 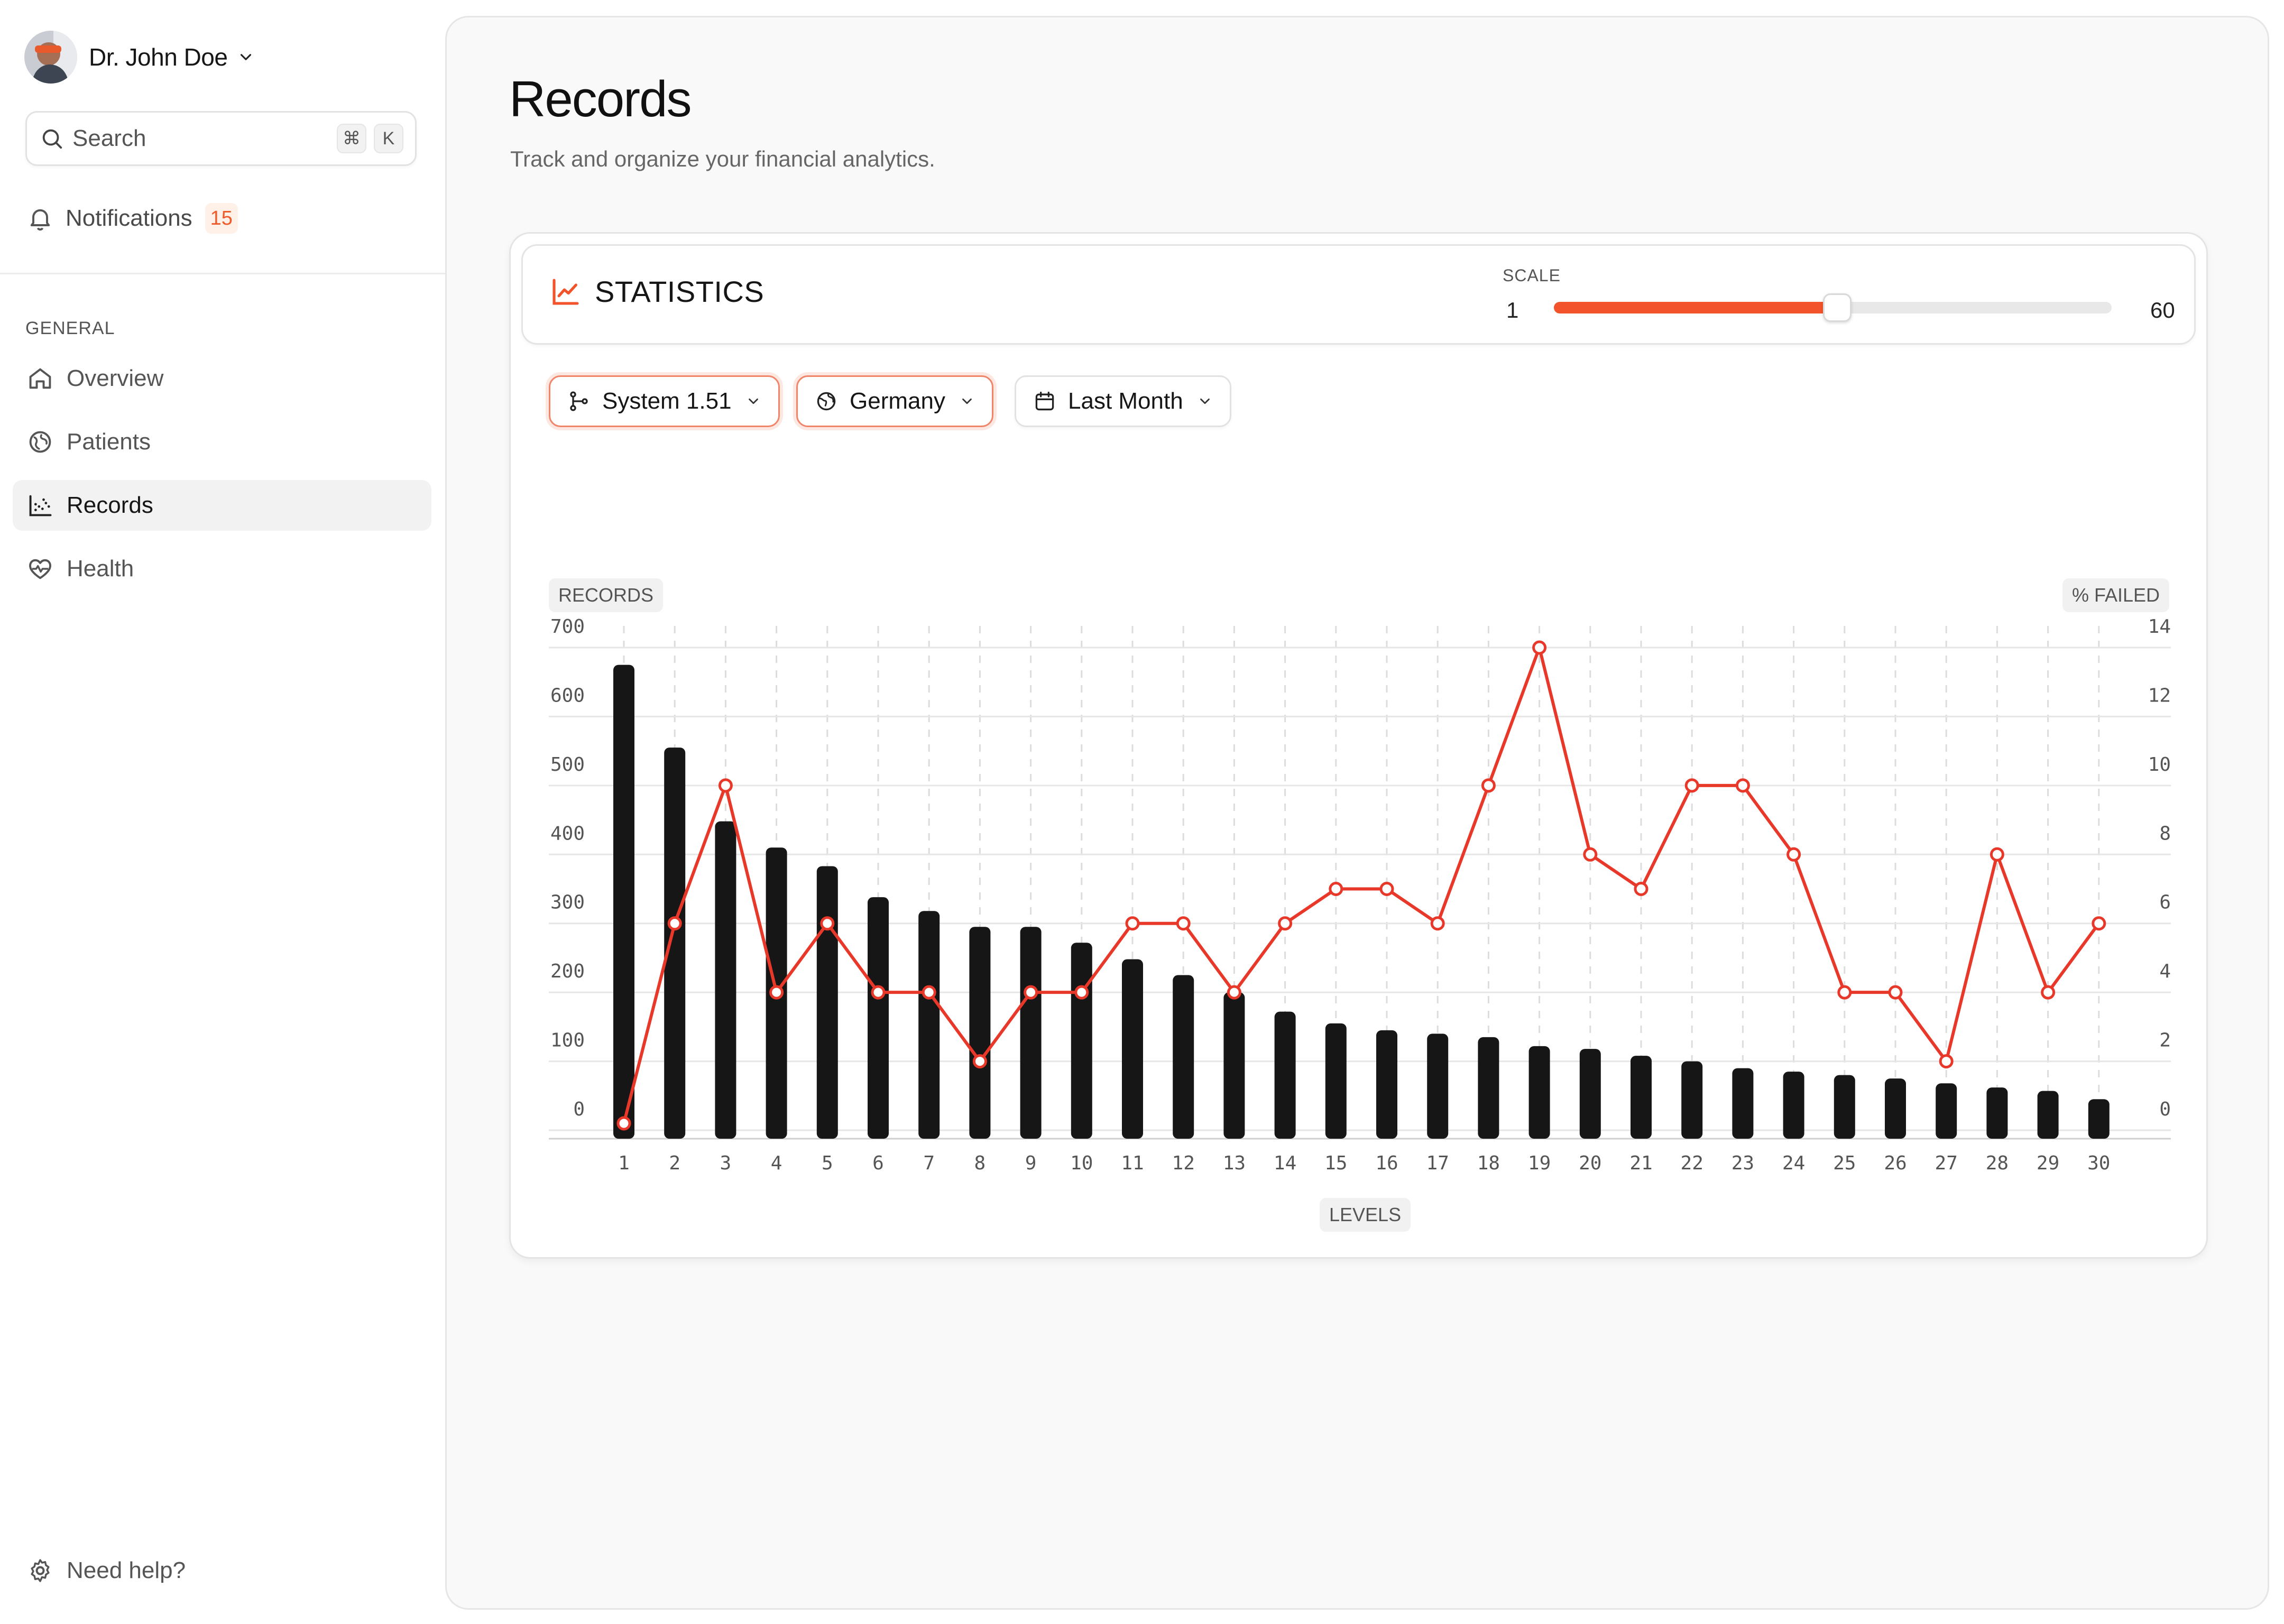 What do you see at coordinates (50, 57) in the screenshot?
I see `avatar` at bounding box center [50, 57].